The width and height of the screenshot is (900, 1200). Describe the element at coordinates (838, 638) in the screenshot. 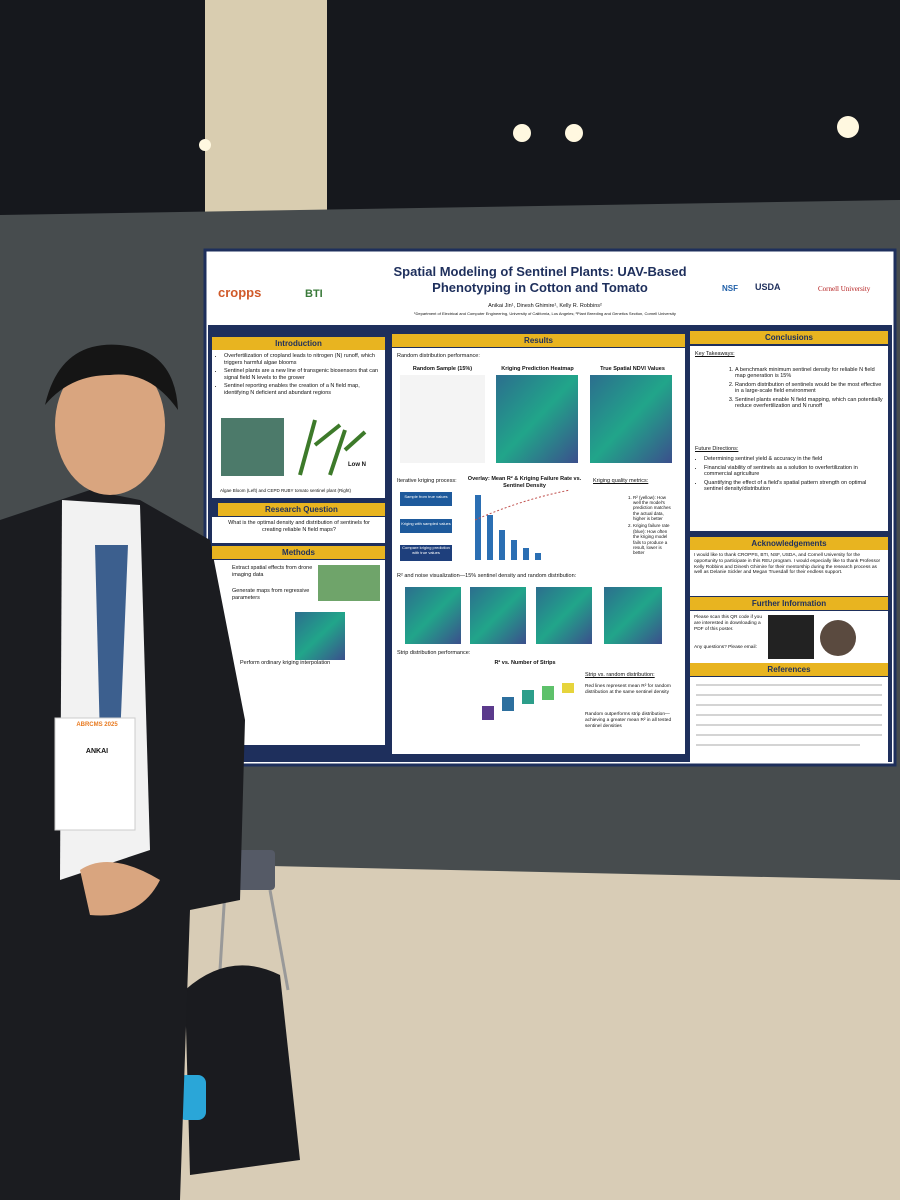

I see `author-photo` at that location.